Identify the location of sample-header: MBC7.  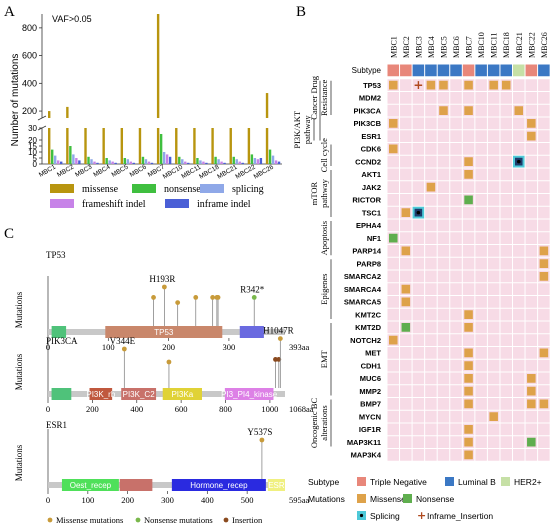
(469, 47).